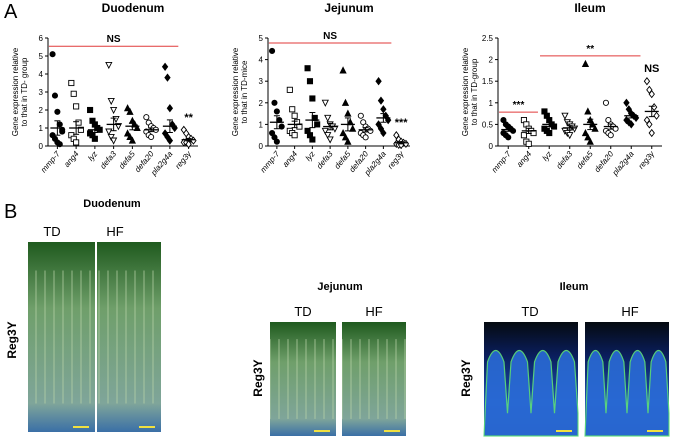 The width and height of the screenshot is (679, 441). Describe the element at coordinates (41, 38) in the screenshot. I see `y-tick-label: 6` at that location.